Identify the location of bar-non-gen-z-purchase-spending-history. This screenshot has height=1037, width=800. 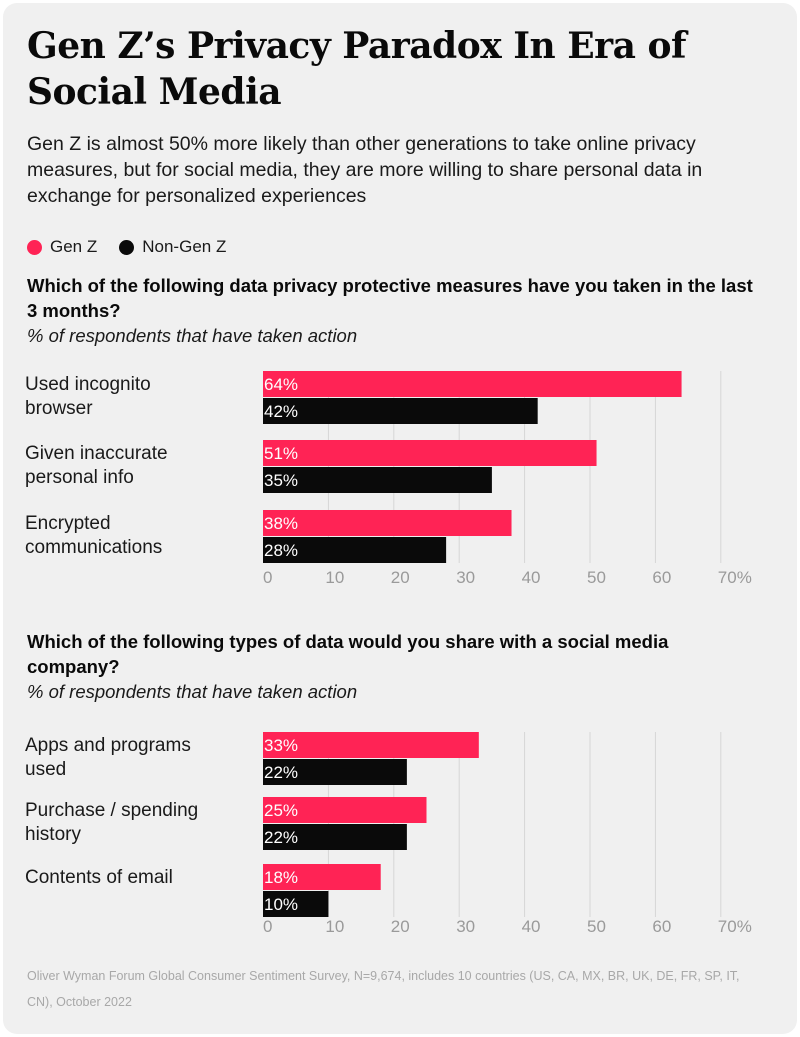
(335, 837).